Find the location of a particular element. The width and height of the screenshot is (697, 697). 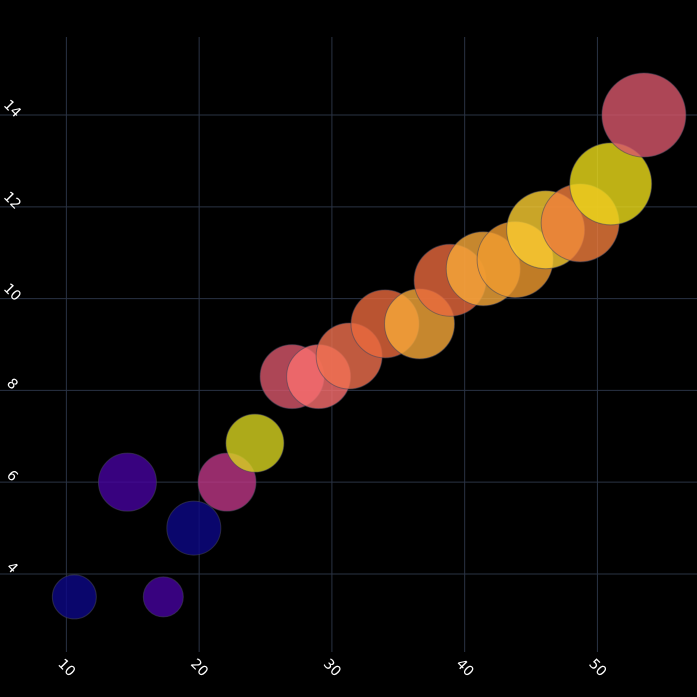

x-tick-label: 20 is located at coordinates (199, 668).